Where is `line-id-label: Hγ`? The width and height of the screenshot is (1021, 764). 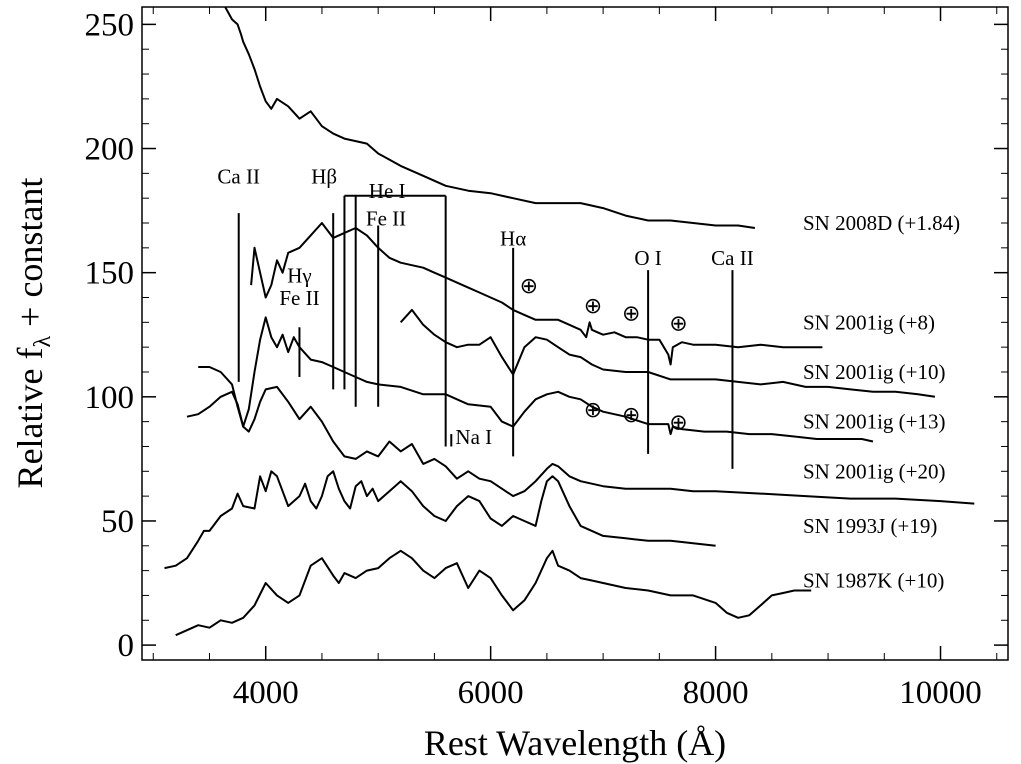 line-id-label: Hγ is located at coordinates (299, 276).